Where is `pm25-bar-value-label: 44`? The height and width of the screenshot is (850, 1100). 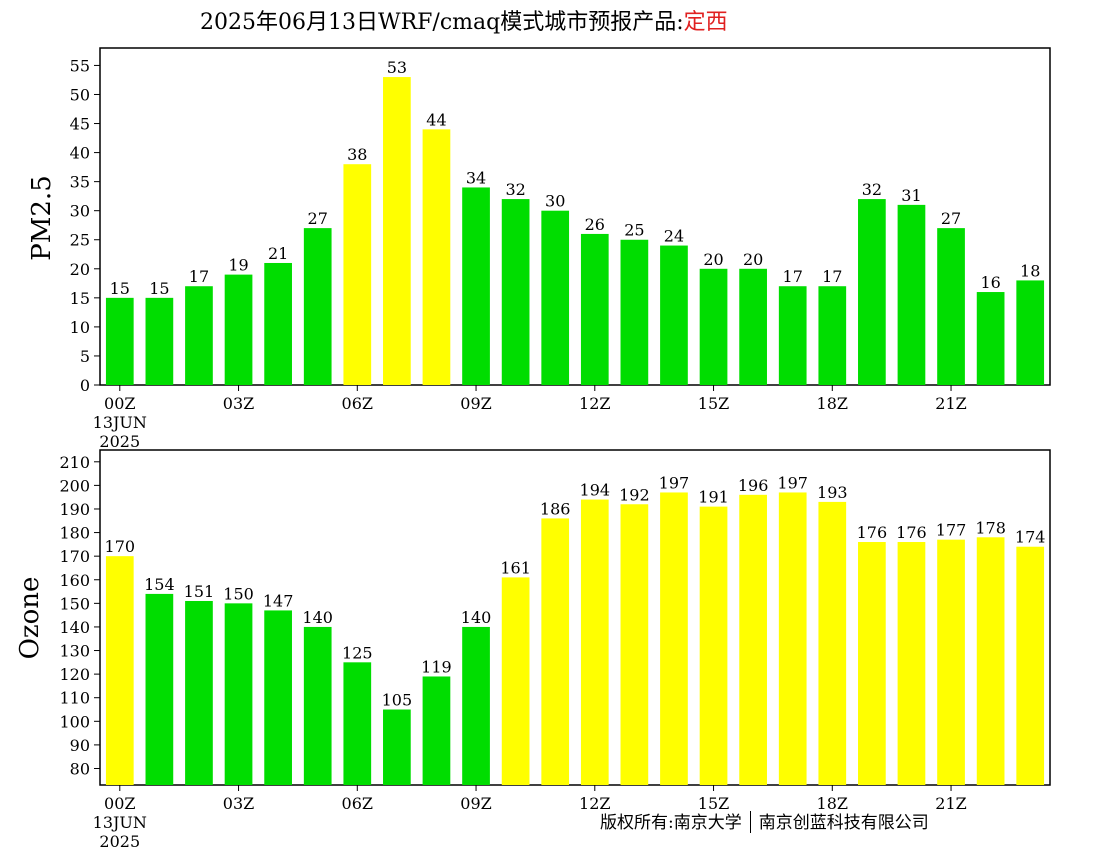 pm25-bar-value-label: 44 is located at coordinates (436, 119).